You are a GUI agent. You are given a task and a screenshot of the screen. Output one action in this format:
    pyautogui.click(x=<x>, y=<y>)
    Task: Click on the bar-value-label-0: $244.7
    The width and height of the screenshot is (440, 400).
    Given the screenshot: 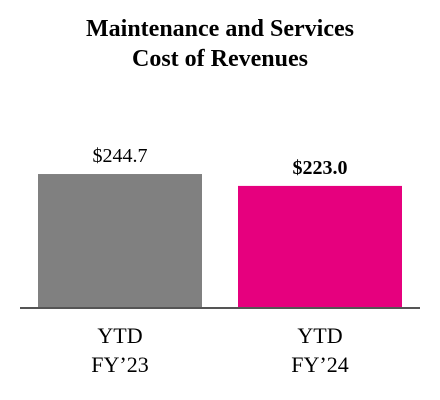 What is the action you would take?
    pyautogui.click(x=120, y=156)
    